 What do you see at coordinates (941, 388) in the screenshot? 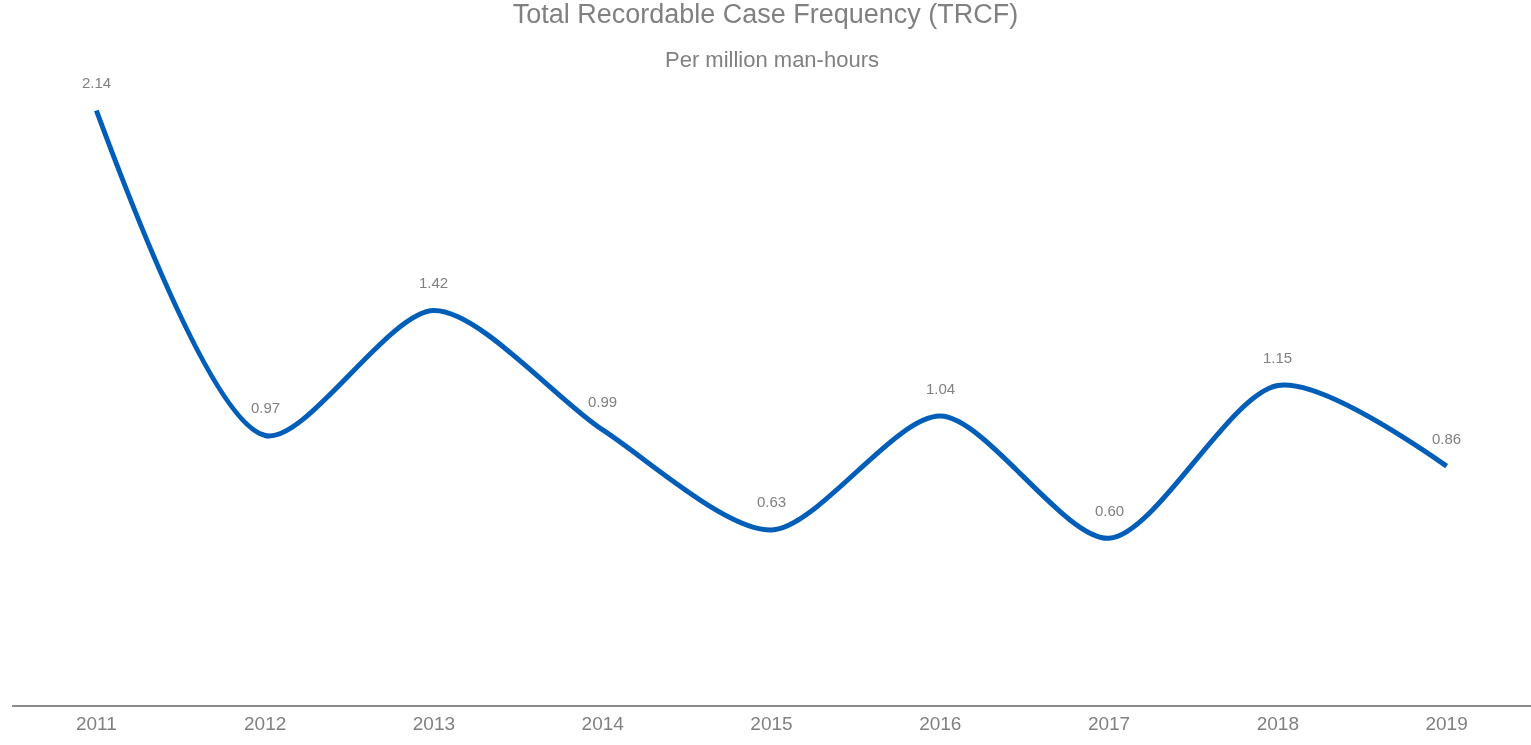
I see `data-label: 1.04` at bounding box center [941, 388].